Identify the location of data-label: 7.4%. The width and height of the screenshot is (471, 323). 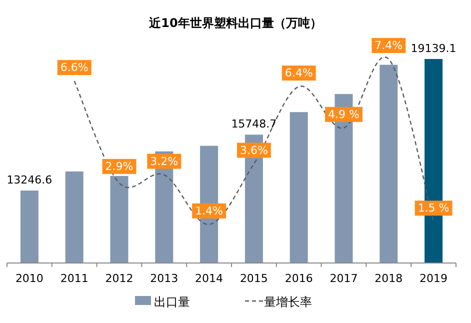
(388, 45).